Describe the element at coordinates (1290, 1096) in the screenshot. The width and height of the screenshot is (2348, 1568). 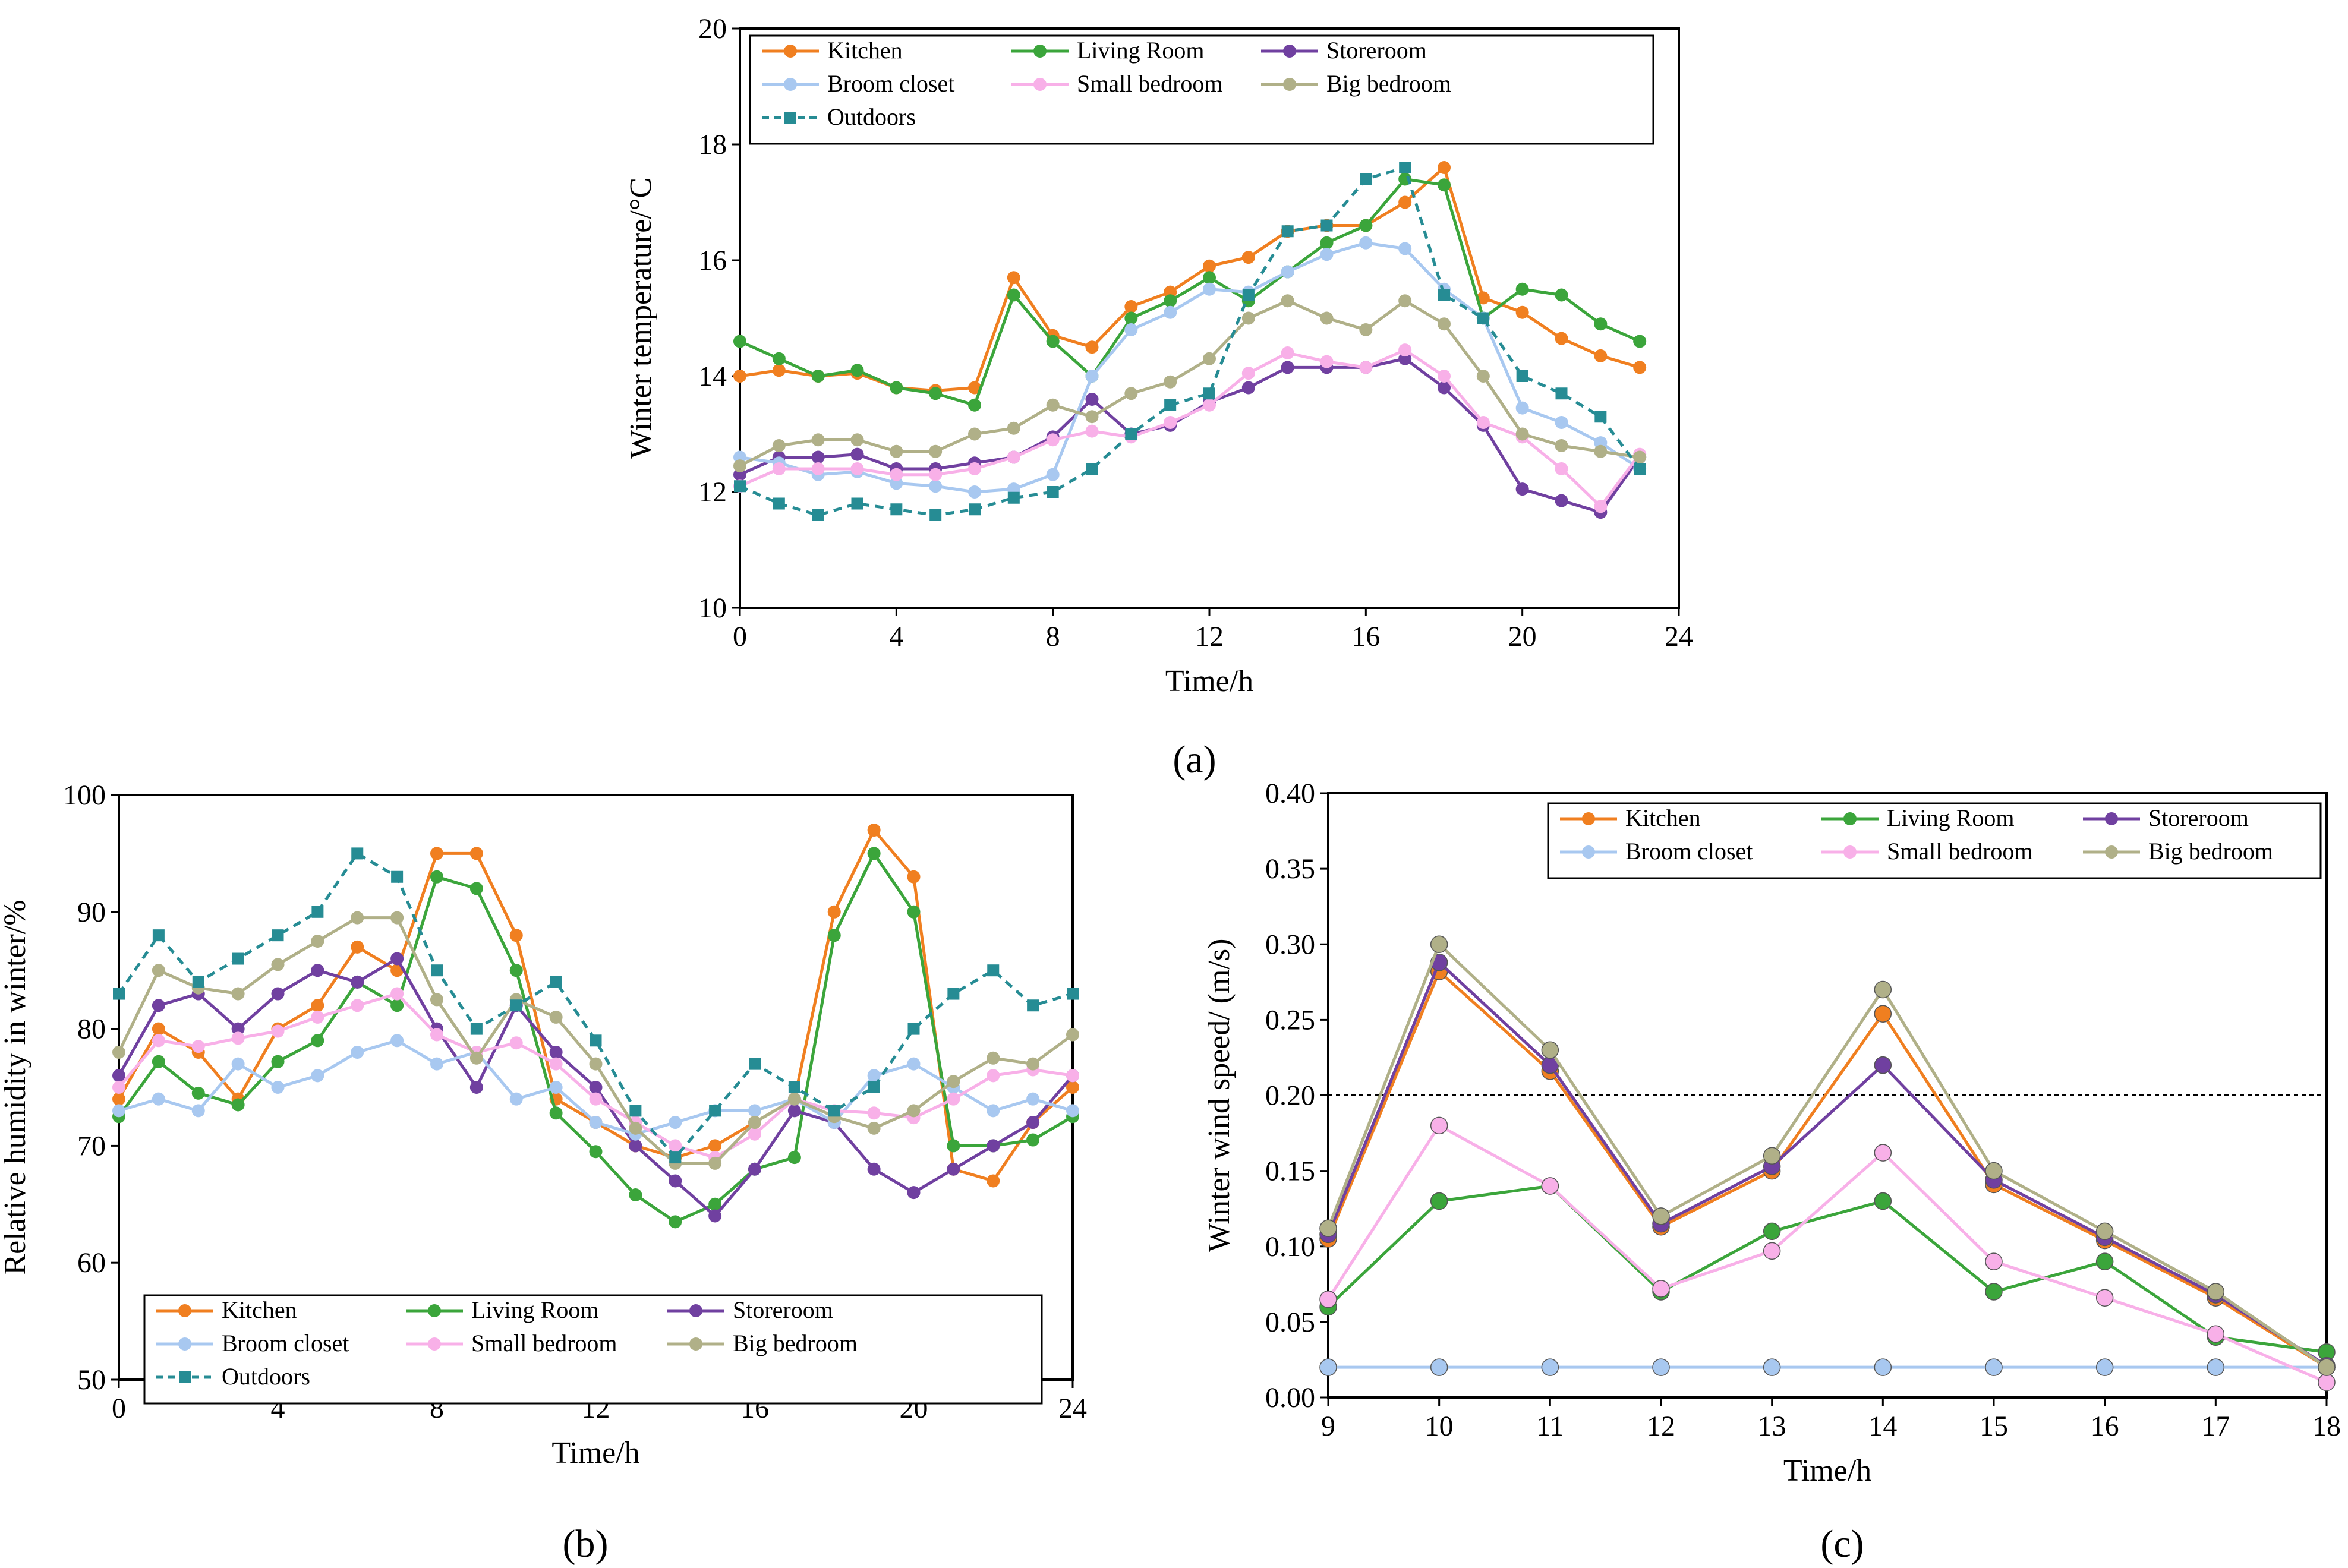
I see `y-tick-label: 0.20` at that location.